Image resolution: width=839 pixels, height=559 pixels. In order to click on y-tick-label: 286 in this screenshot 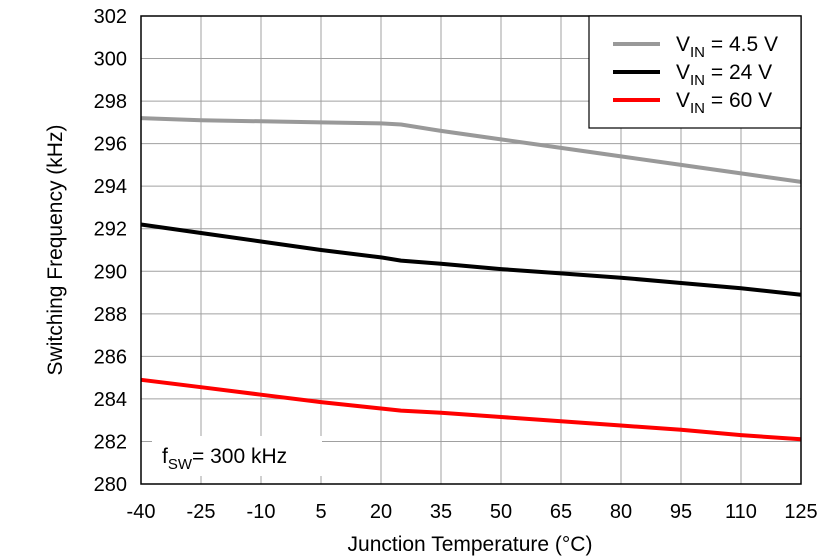, I will do `click(110, 357)`.